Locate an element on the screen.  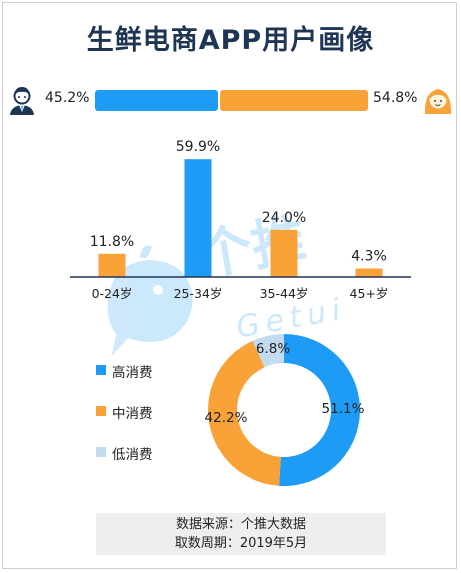
female-avatar-icon is located at coordinates (438, 101).